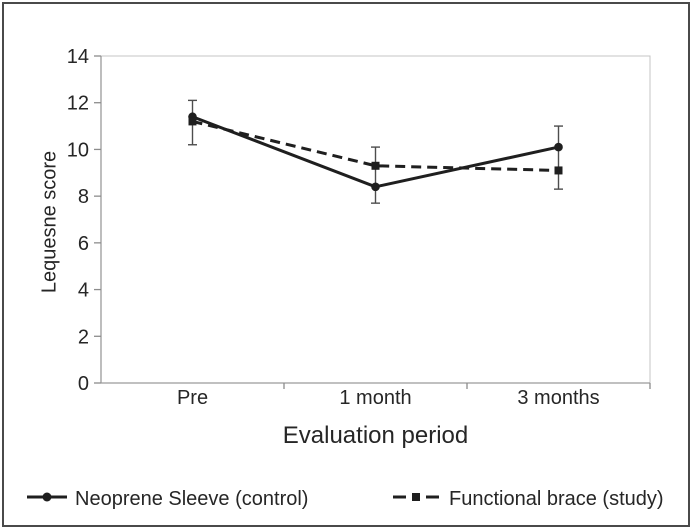 This screenshot has width=693, height=530. What do you see at coordinates (78, 104) in the screenshot?
I see `y-tick-label: 12` at bounding box center [78, 104].